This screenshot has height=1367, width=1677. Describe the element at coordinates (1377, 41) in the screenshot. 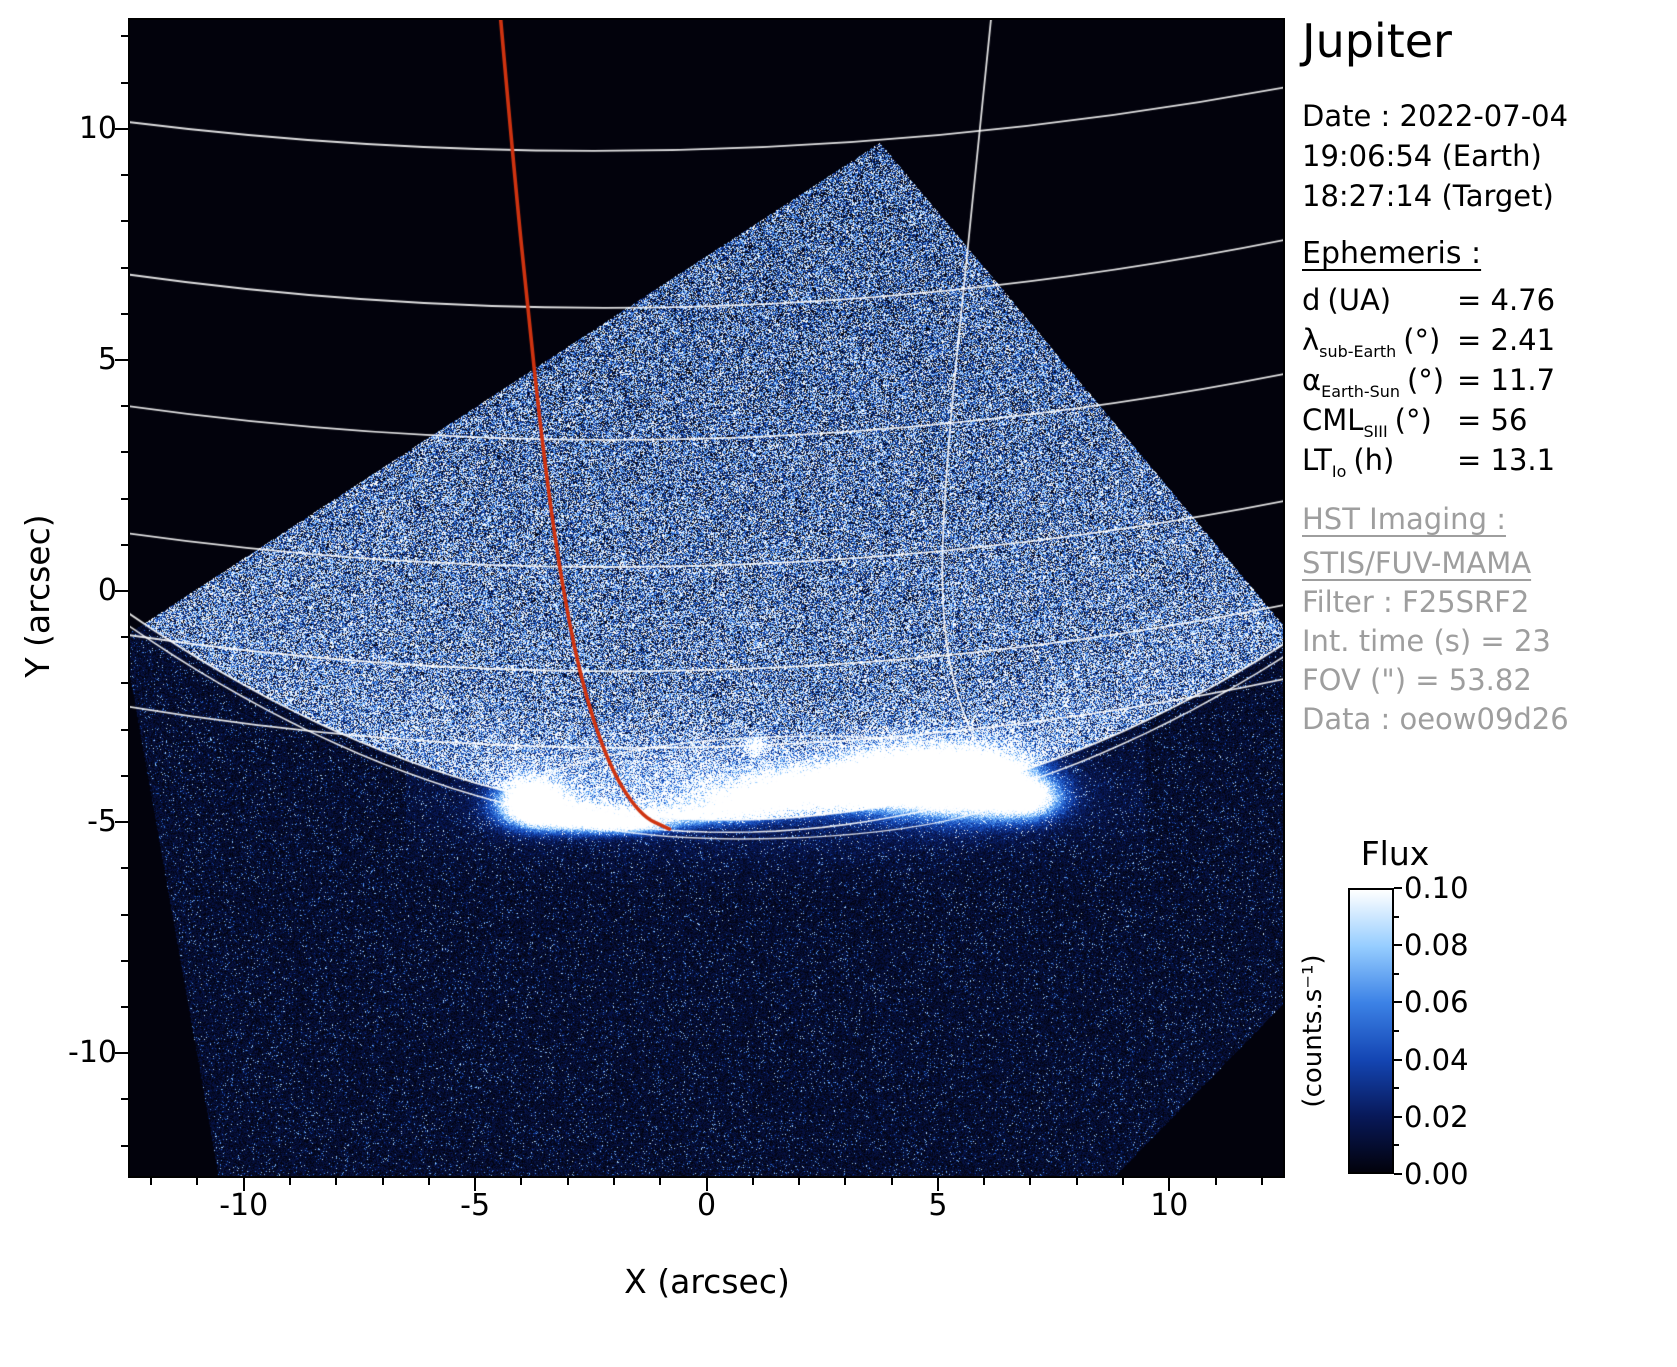

I see `page-title: Jupiter` at that location.